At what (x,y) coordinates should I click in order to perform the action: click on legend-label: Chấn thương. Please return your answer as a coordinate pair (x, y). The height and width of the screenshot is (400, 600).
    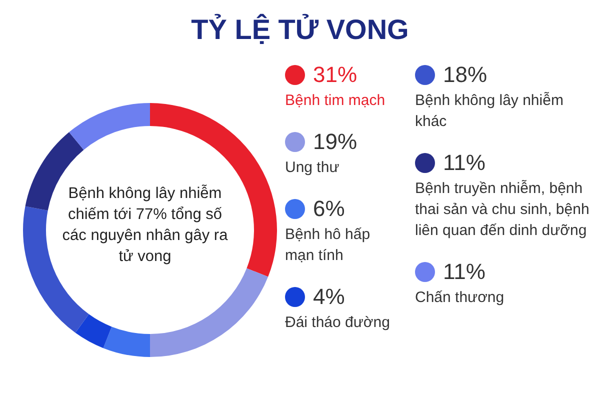
    Looking at the image, I should click on (460, 298).